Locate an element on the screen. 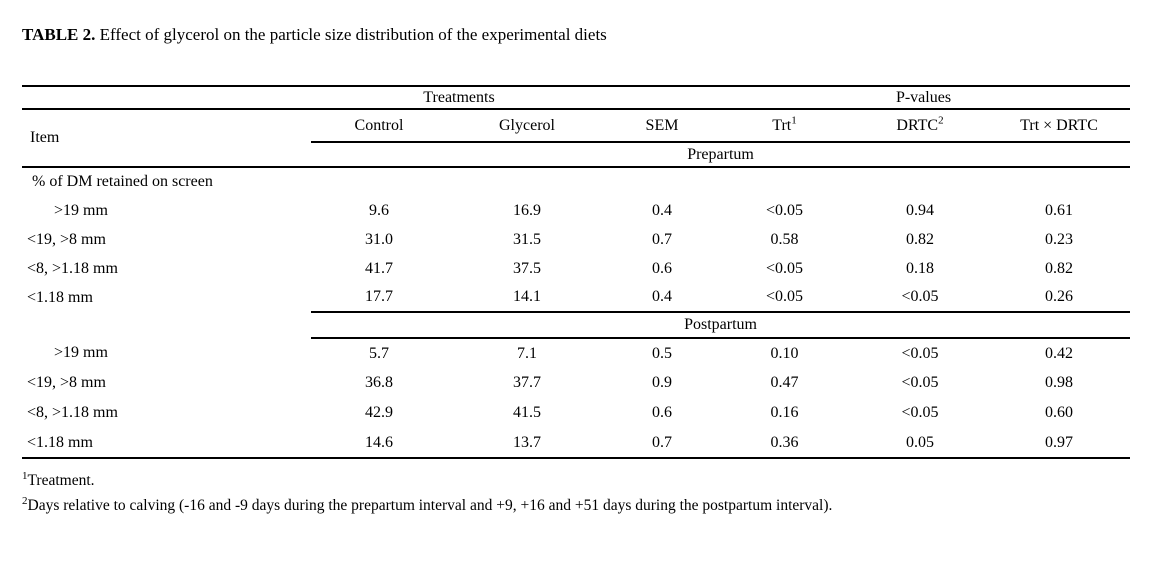  table-row: <19, >8 mm 31.0 31.5 0.7 0.58 0.82 0.23 is located at coordinates (576, 239).